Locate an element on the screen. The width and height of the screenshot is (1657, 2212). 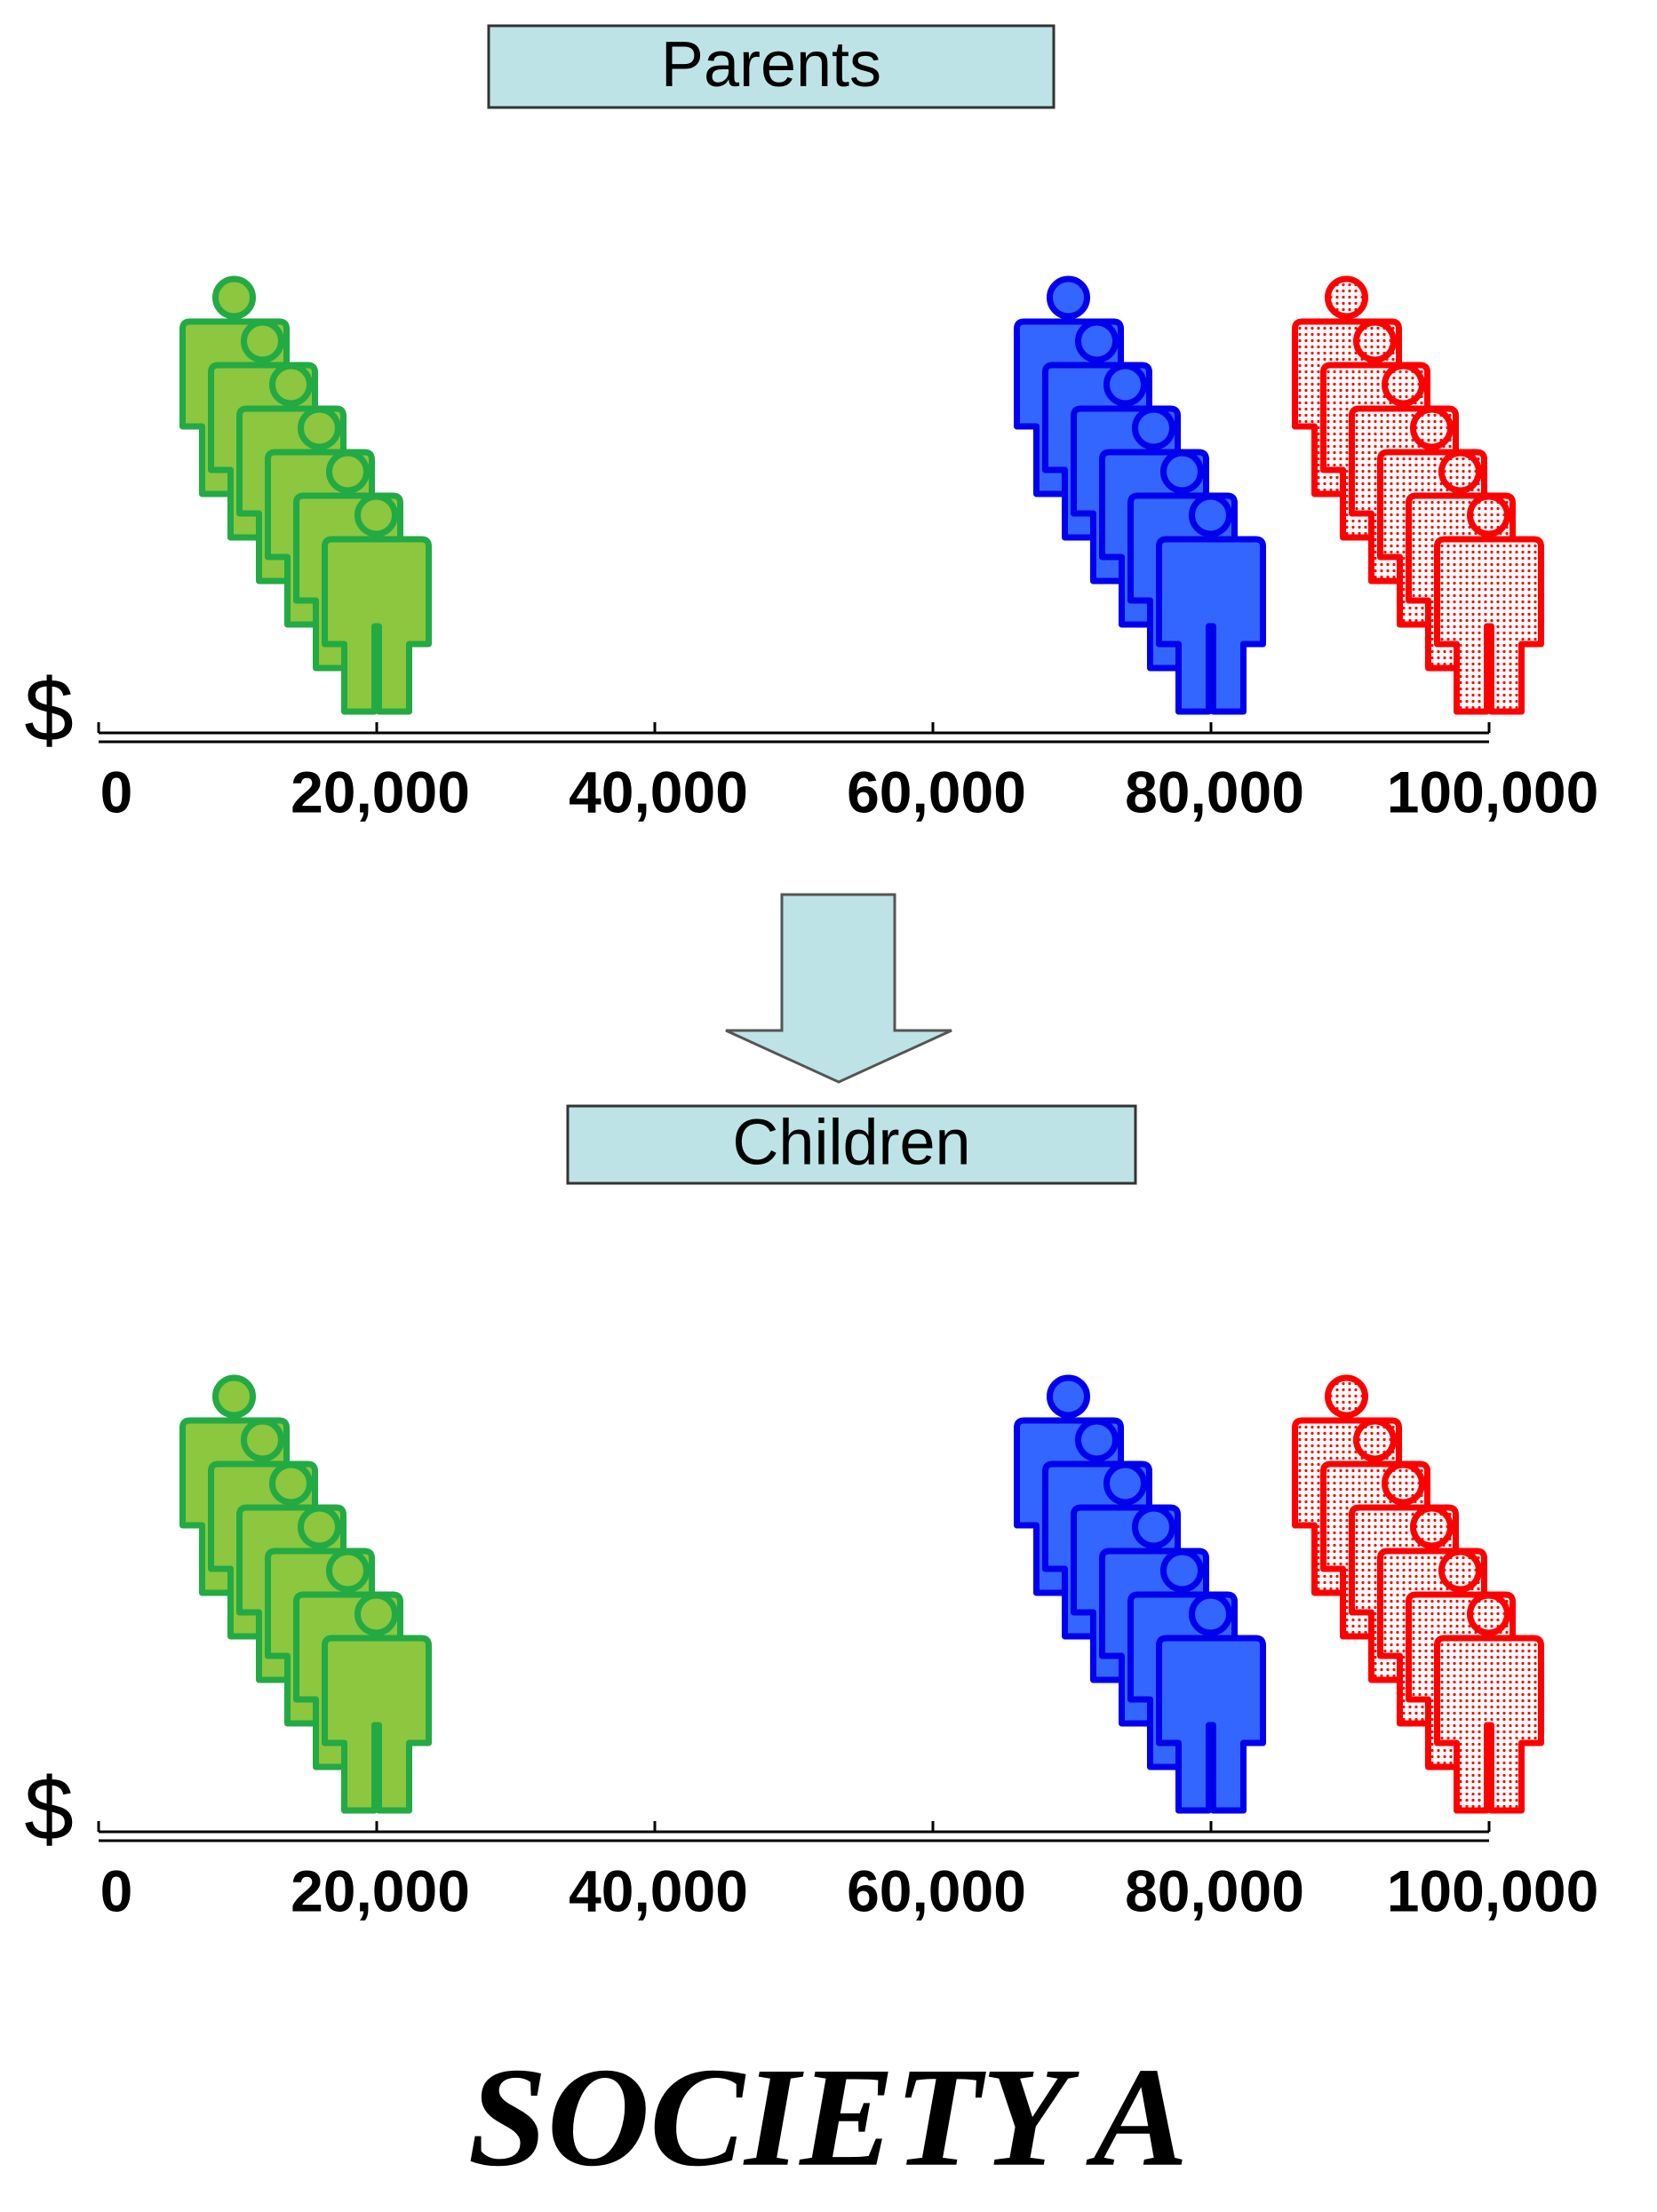
panel-label: Parents is located at coordinates (771, 65).